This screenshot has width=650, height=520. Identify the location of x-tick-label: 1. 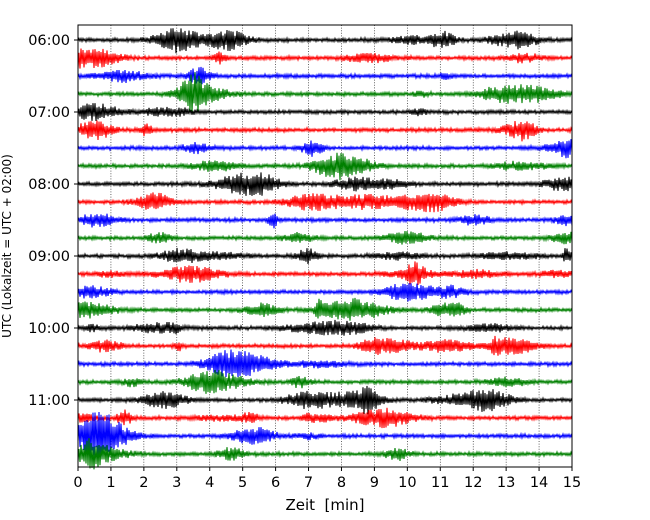
(110, 483).